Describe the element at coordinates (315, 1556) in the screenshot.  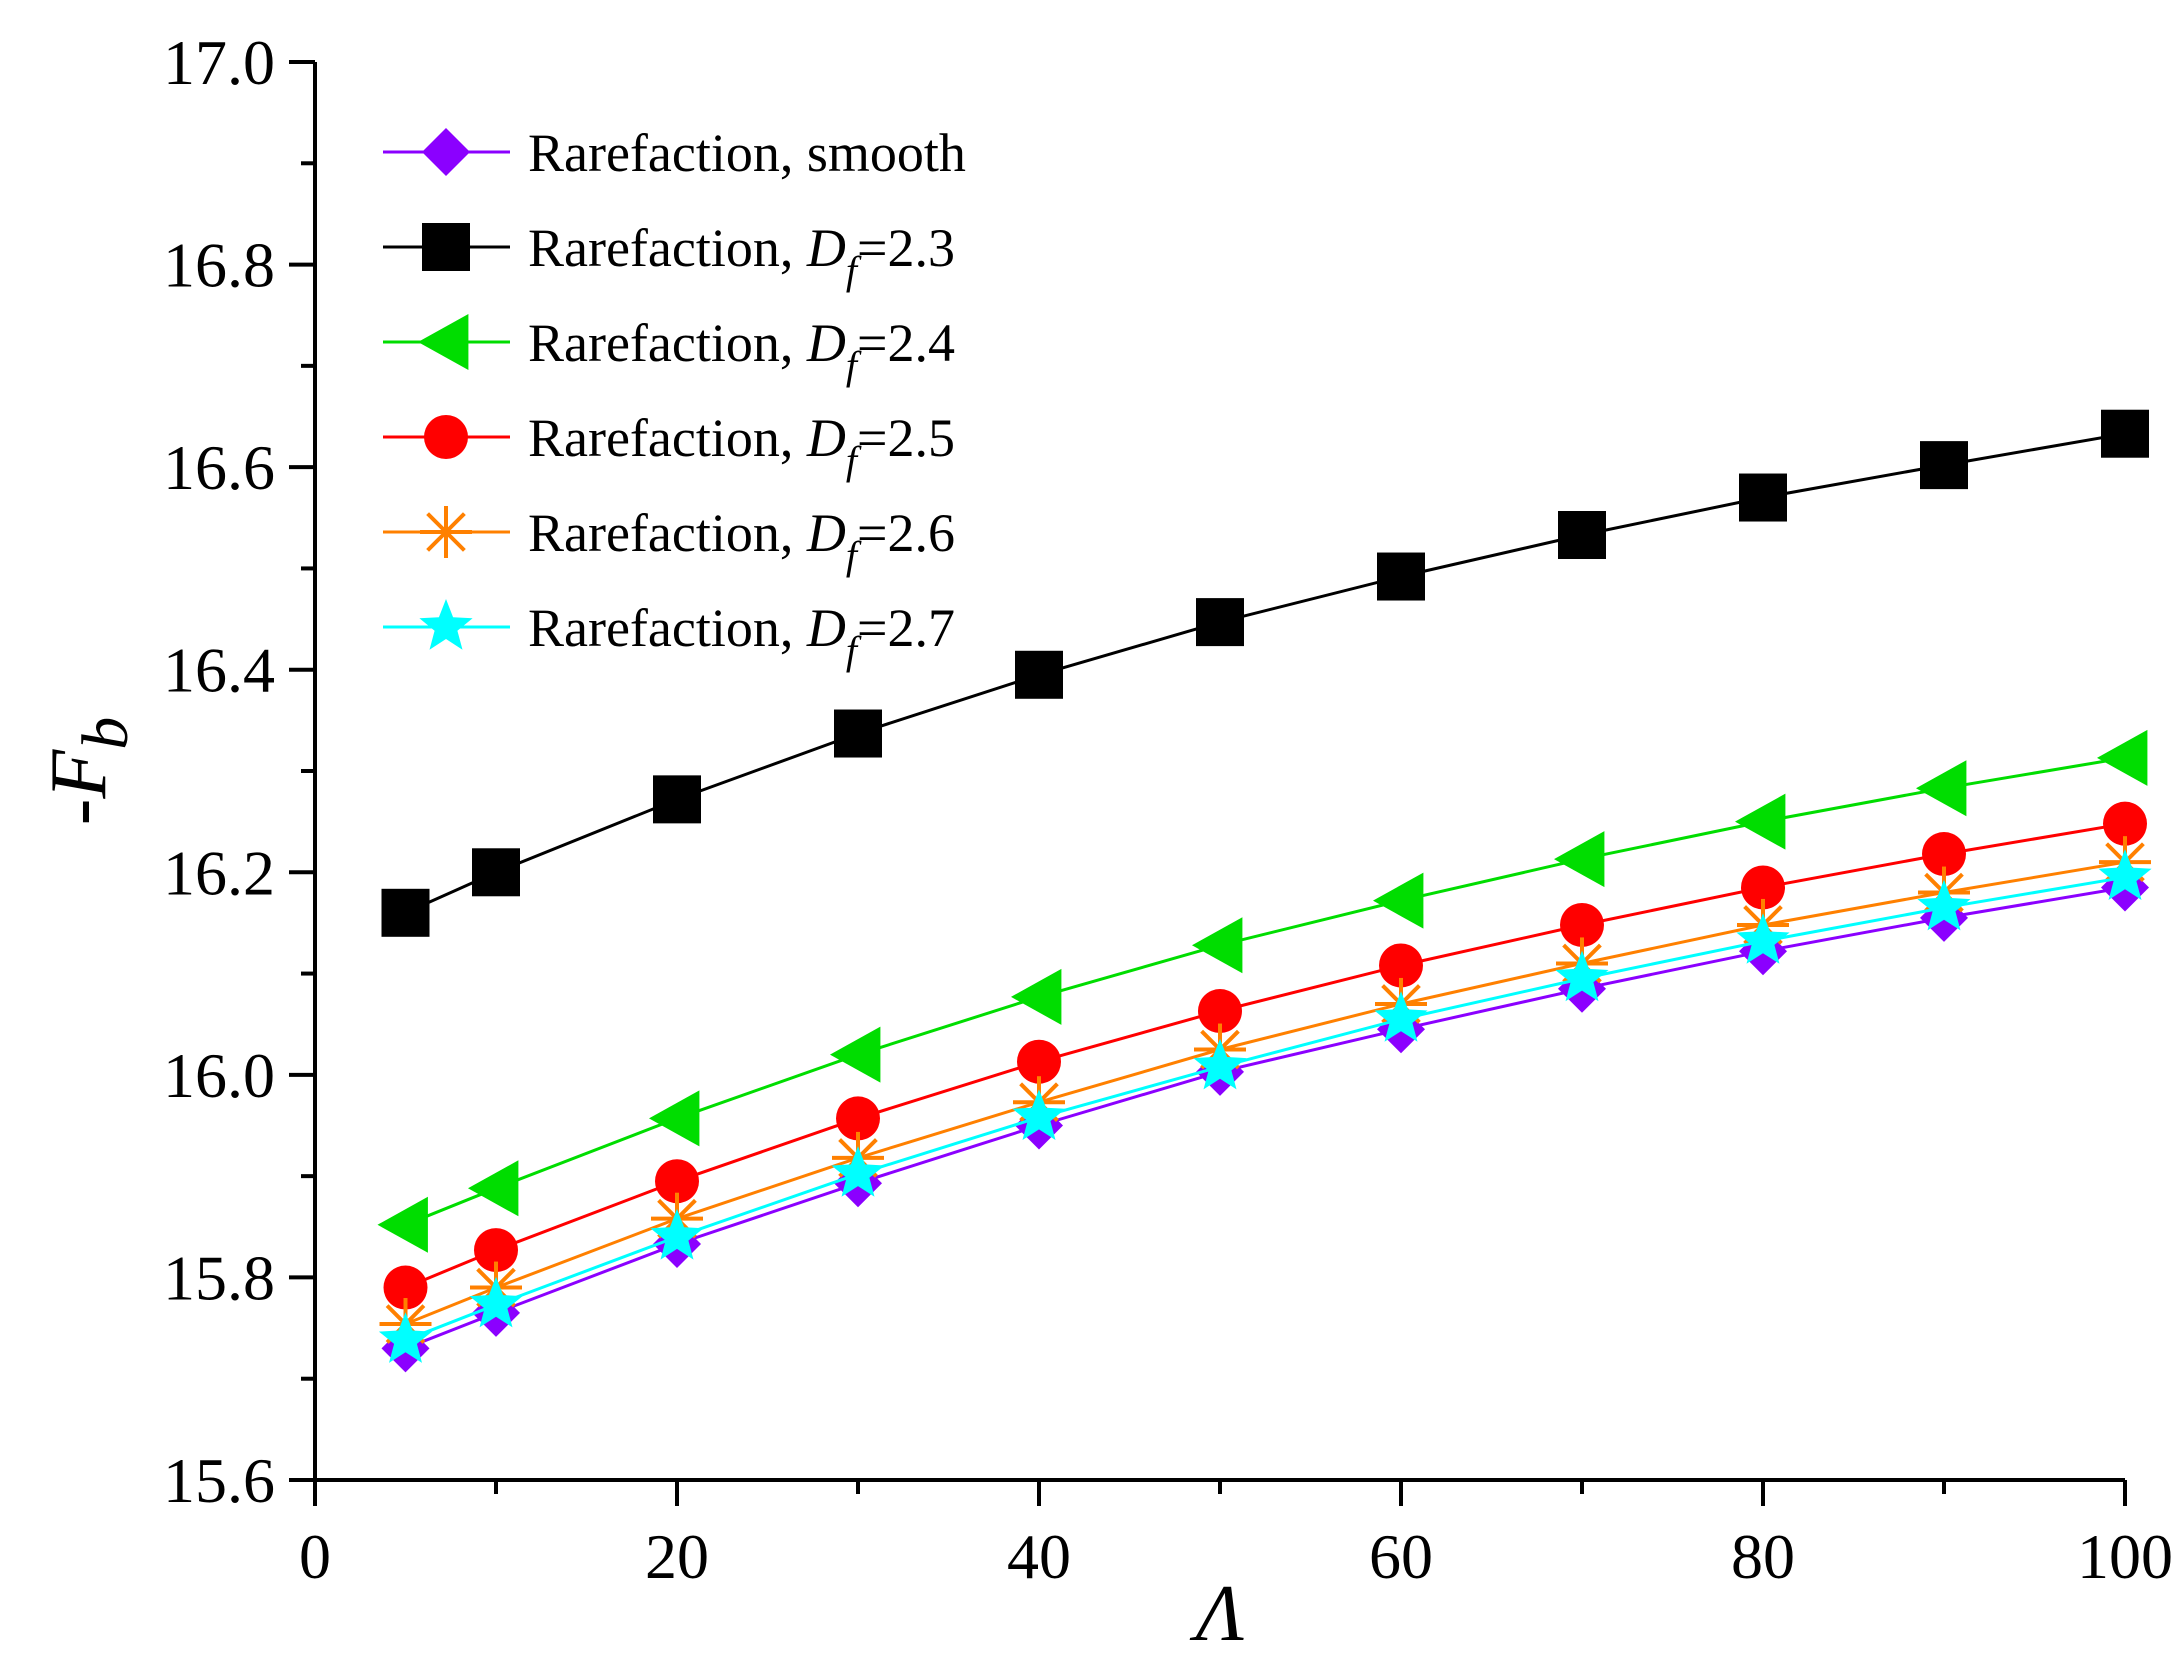
I see `x-tick-label: 0` at that location.